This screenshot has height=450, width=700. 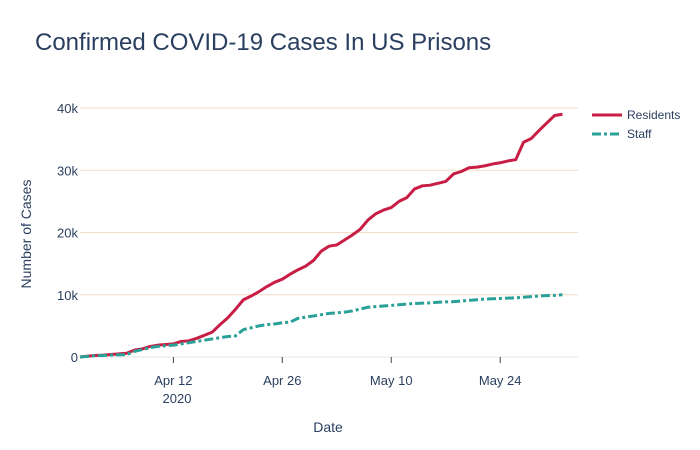 What do you see at coordinates (639, 134) in the screenshot?
I see `legend-label: Staff` at bounding box center [639, 134].